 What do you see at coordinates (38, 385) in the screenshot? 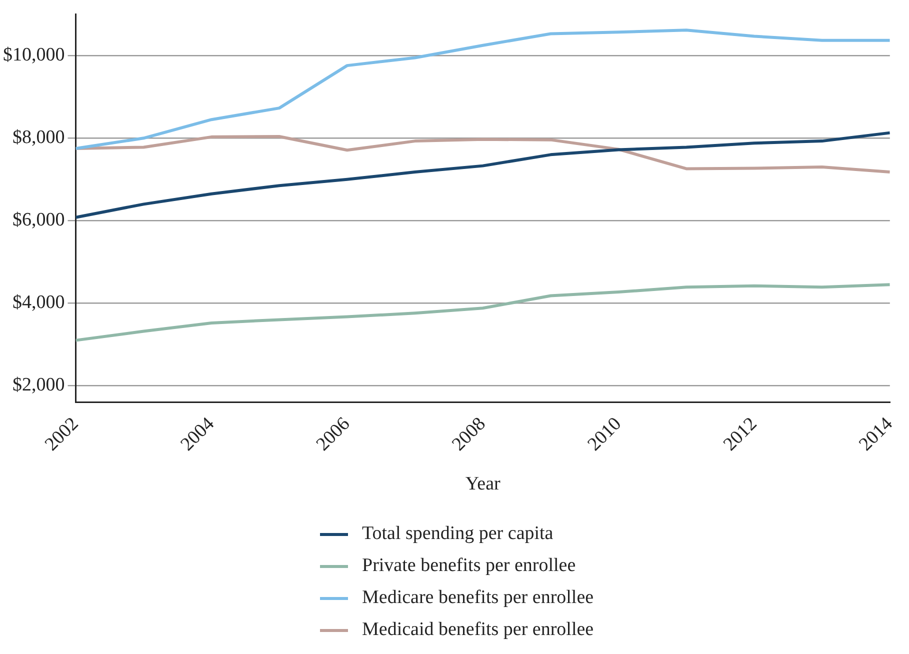
I see `y-tick-label: $2,000` at bounding box center [38, 385].